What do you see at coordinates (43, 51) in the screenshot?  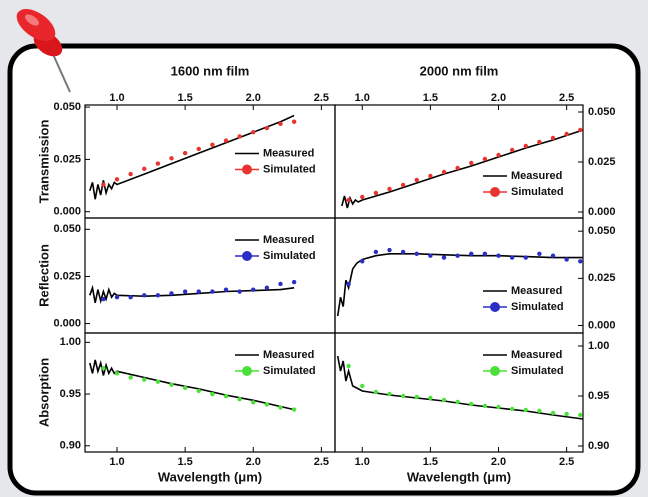 I see `pushpin` at bounding box center [43, 51].